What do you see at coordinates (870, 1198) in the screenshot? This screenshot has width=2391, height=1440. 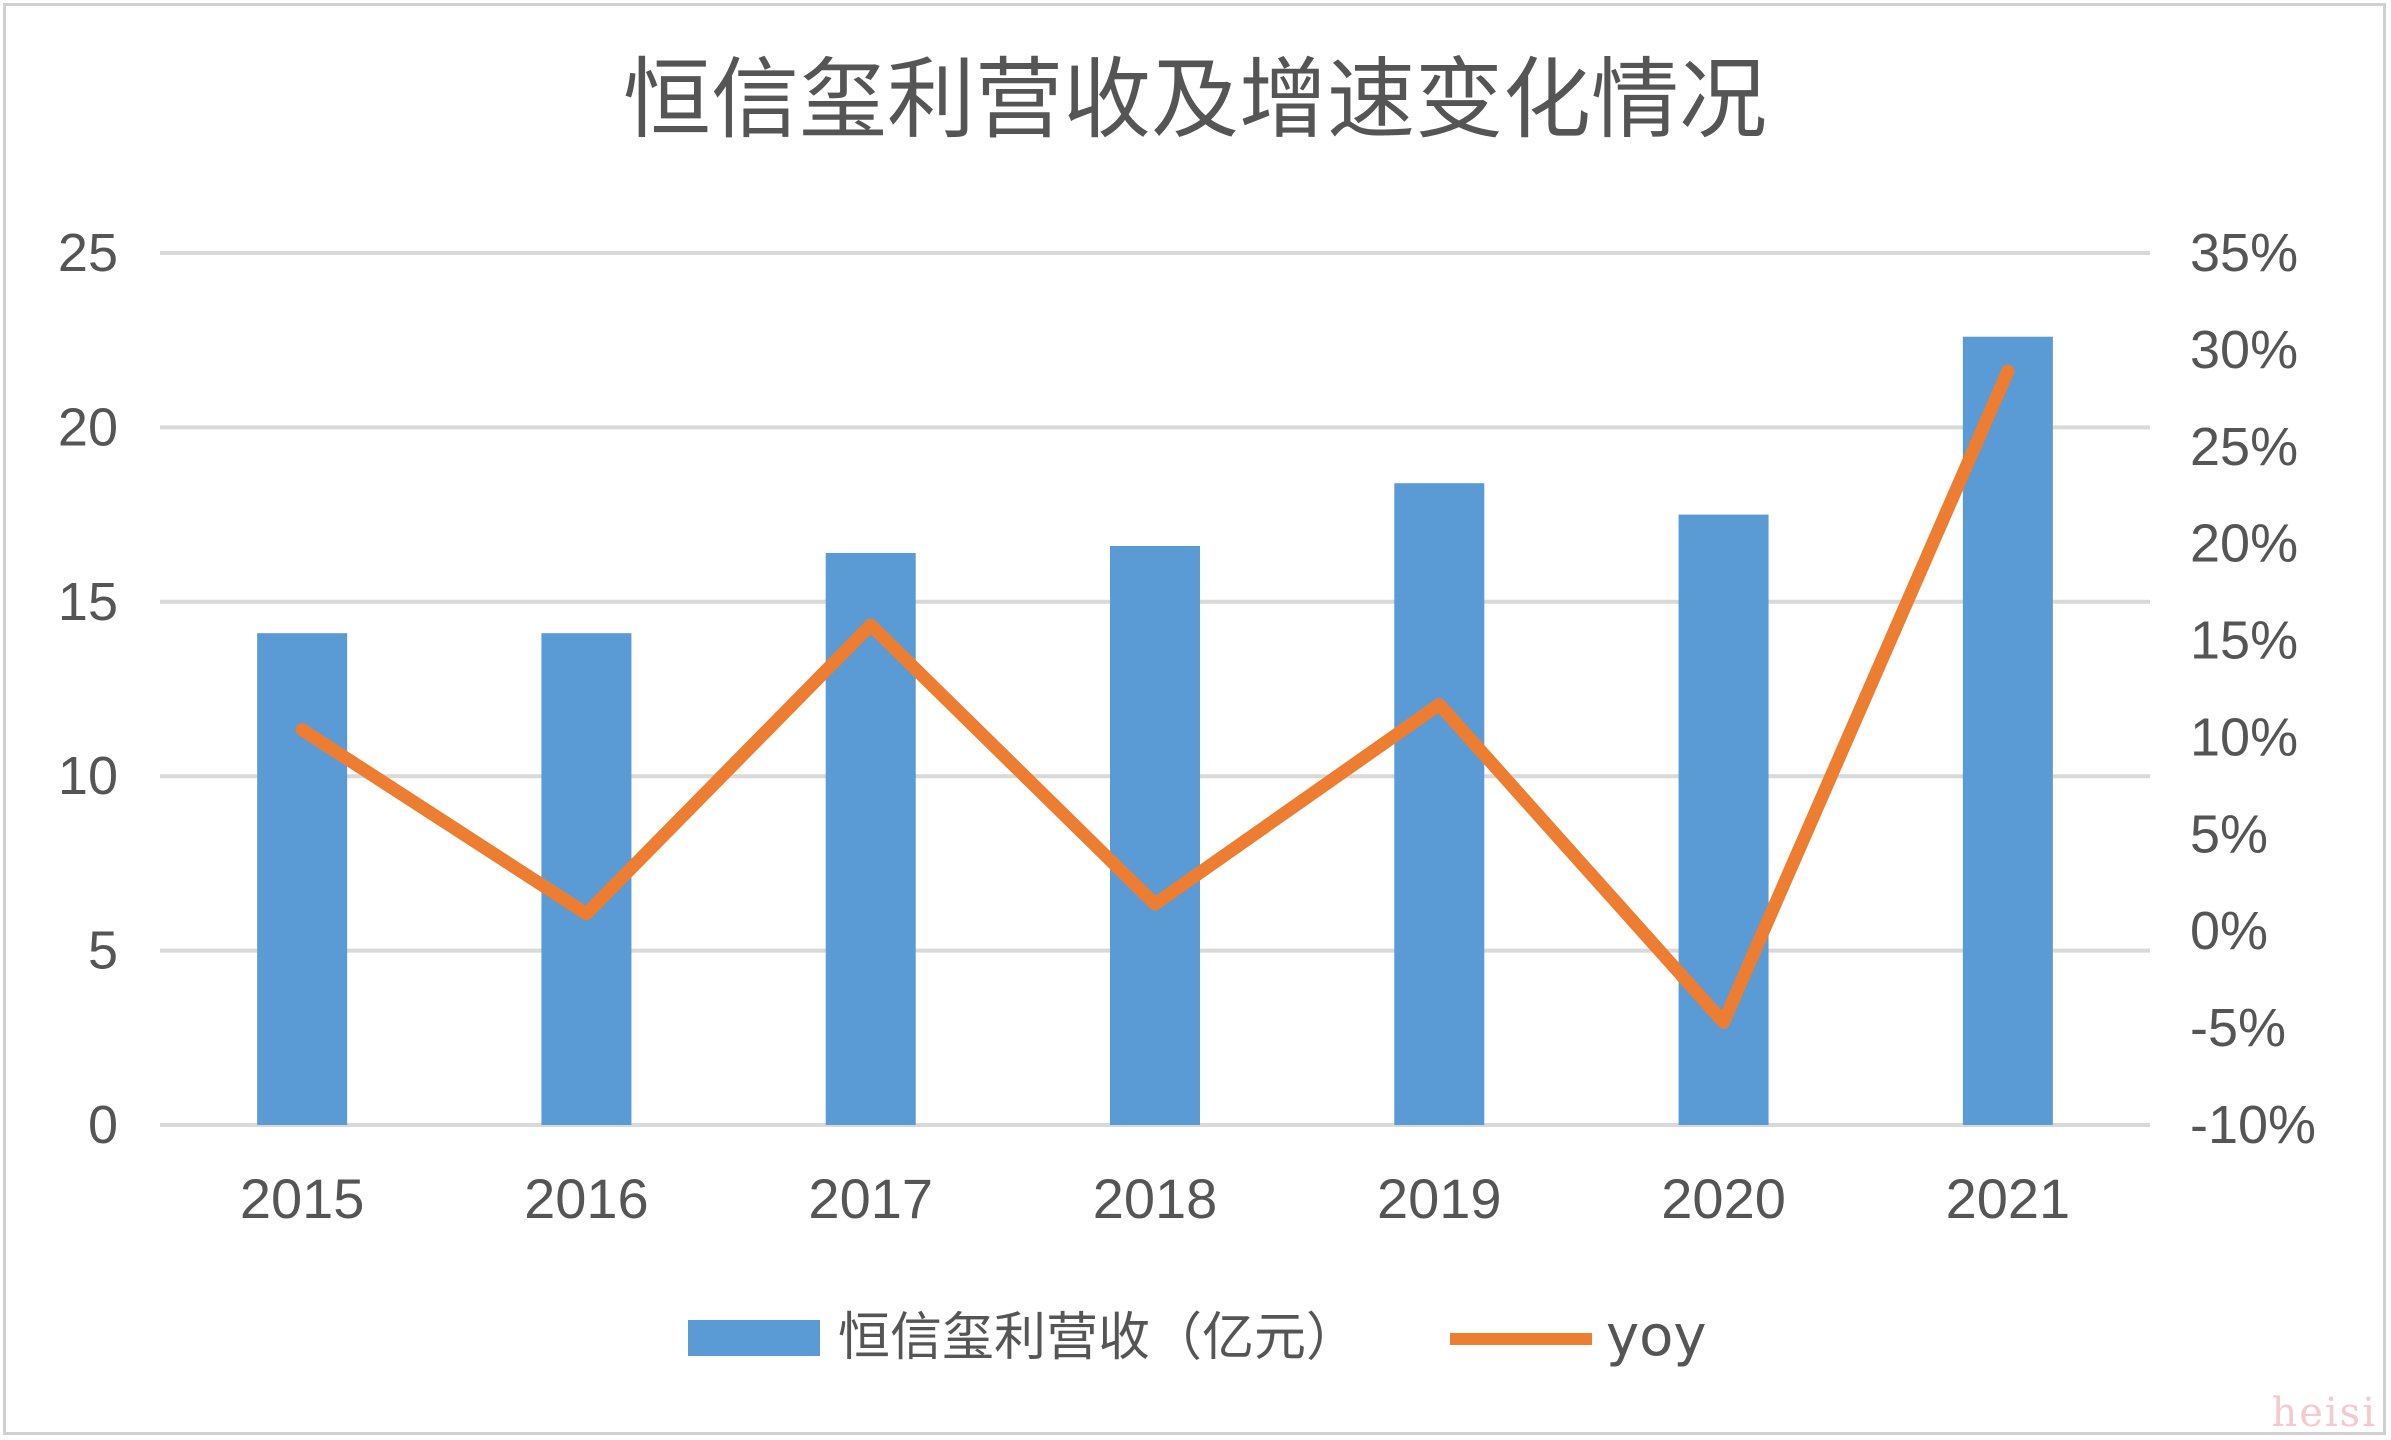 I see `x-axis-tick-label: 2017` at bounding box center [870, 1198].